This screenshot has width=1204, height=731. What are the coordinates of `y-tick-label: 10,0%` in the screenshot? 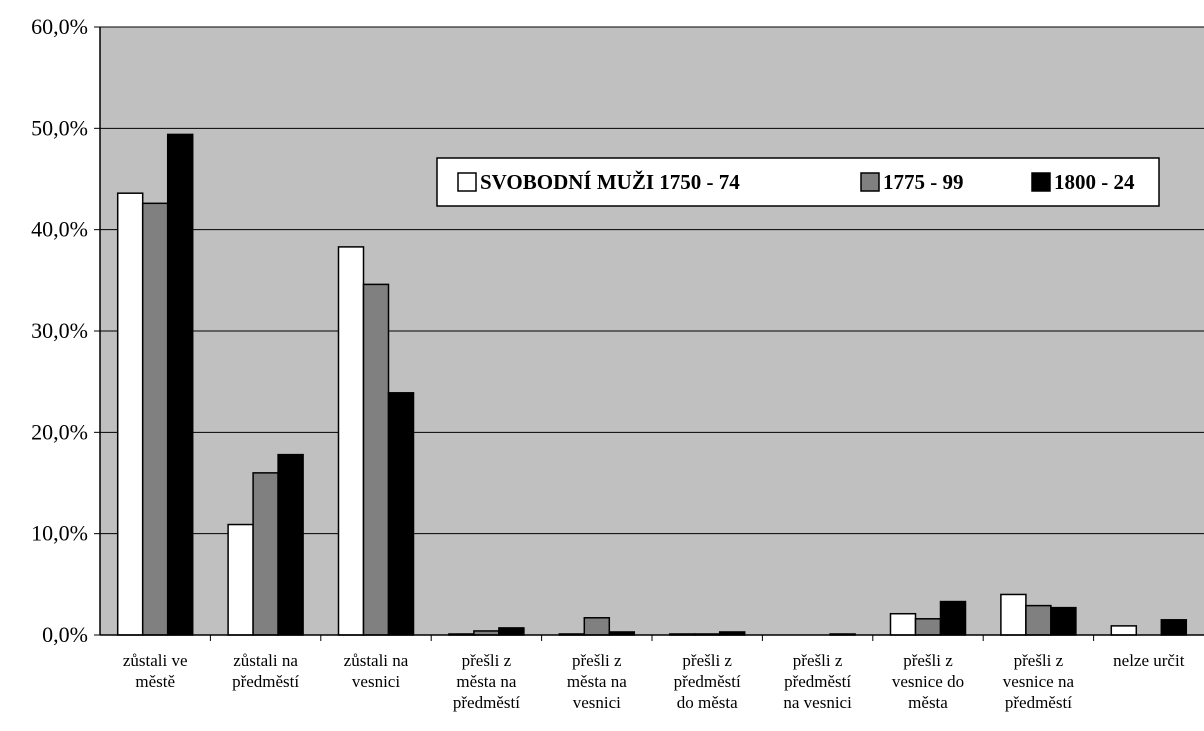 It's located at (59, 533).